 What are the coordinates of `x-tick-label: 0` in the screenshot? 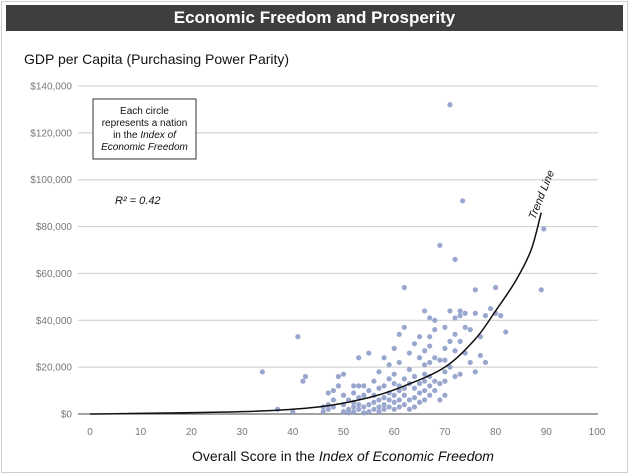 It's located at (90, 432).